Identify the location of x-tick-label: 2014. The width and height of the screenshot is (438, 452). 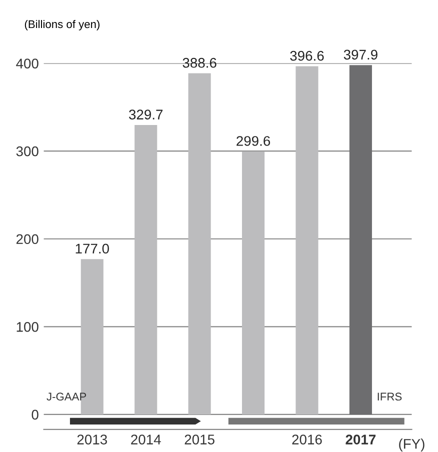
(146, 439).